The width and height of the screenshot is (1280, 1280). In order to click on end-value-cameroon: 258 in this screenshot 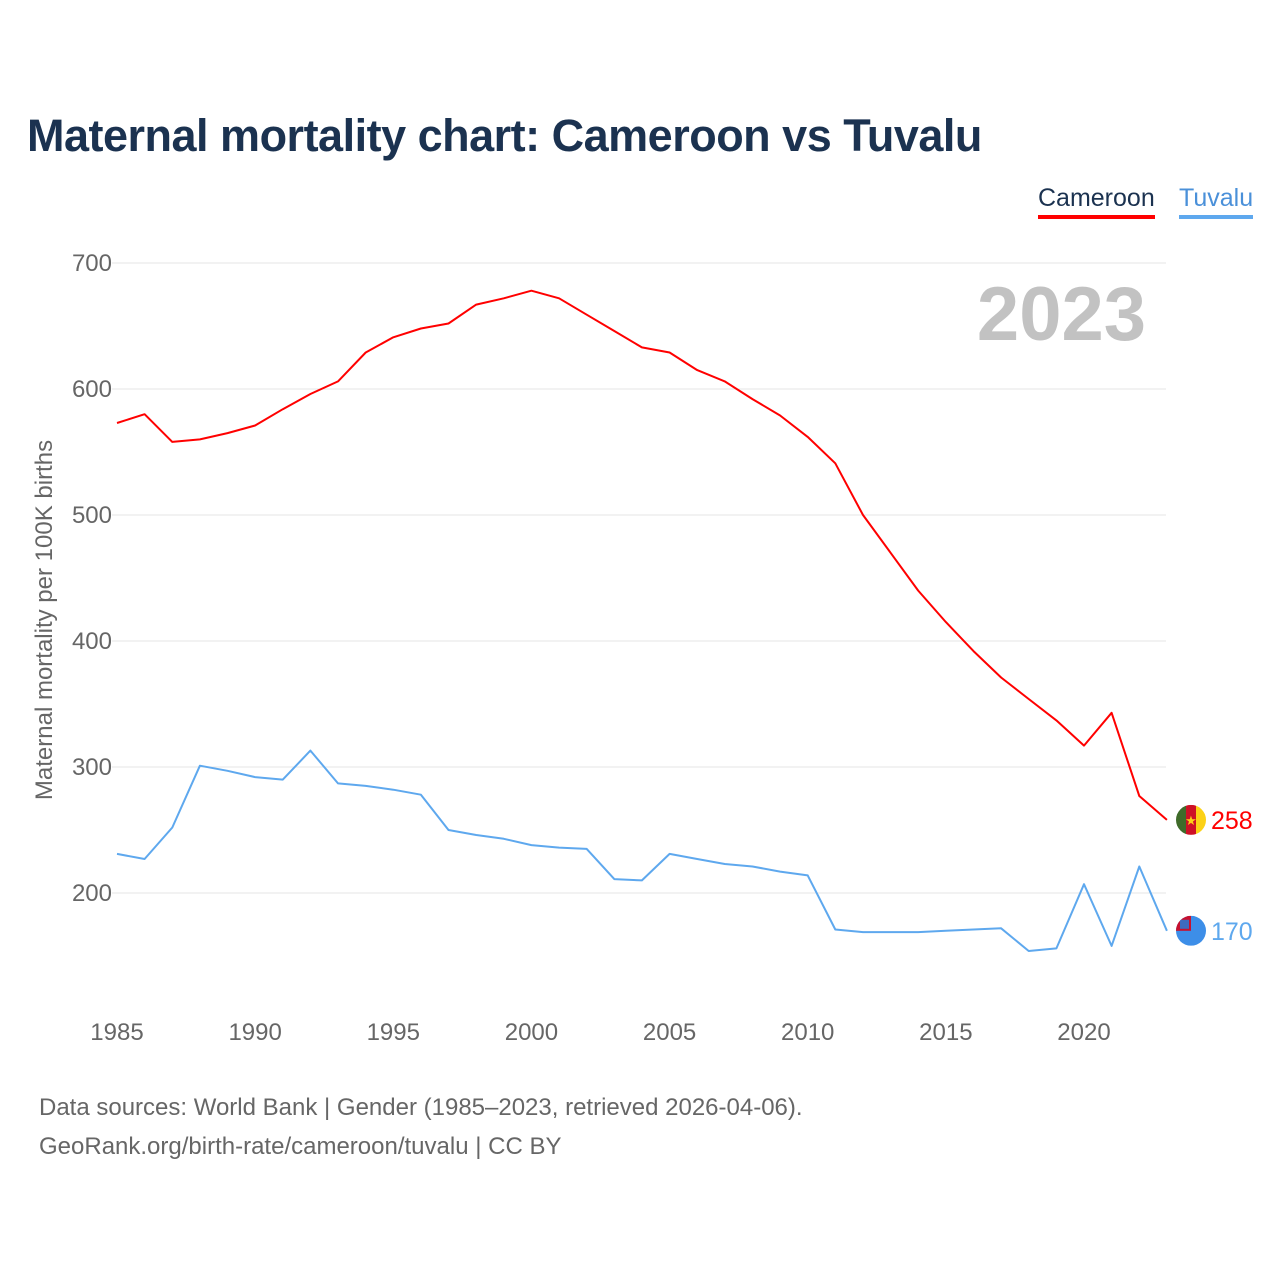, I will do `click(1232, 821)`.